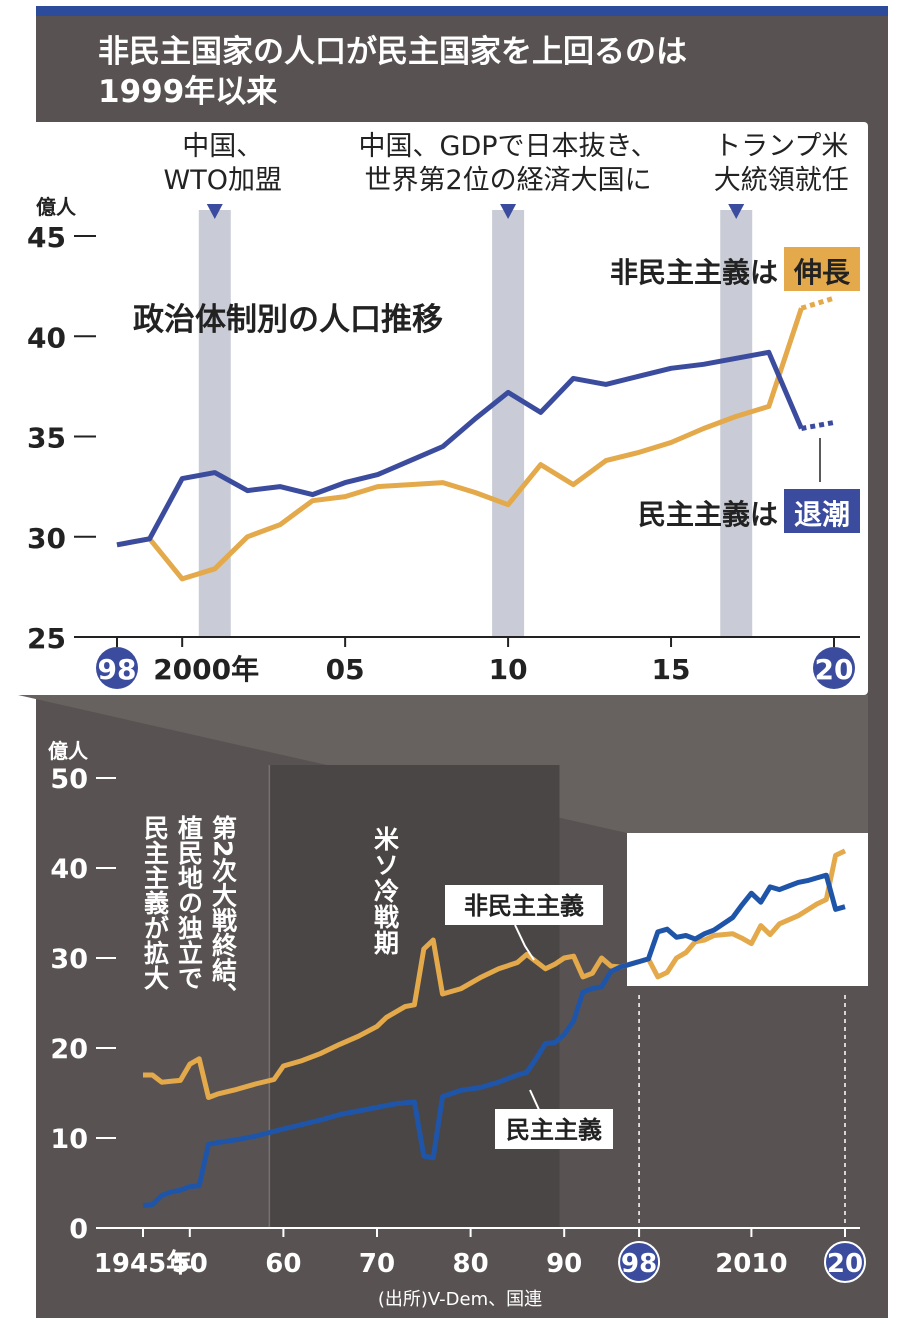 This screenshot has height=1328, width=900. Describe the element at coordinates (508, 669) in the screenshot. I see `x-tick-label: 10` at that location.